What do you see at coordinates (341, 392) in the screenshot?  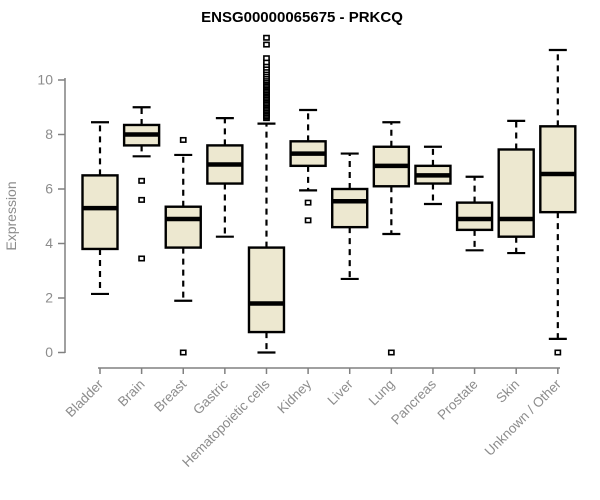 I see `x-tick-label: Liver` at bounding box center [341, 392].